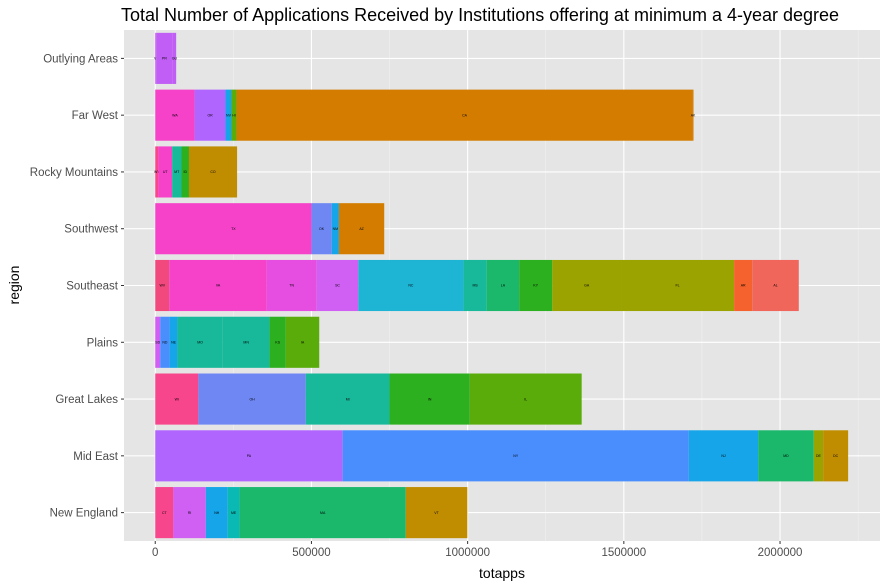 The height and width of the screenshot is (587, 886). Describe the element at coordinates (252, 399) in the screenshot. I see `segment-label: OH` at that location.